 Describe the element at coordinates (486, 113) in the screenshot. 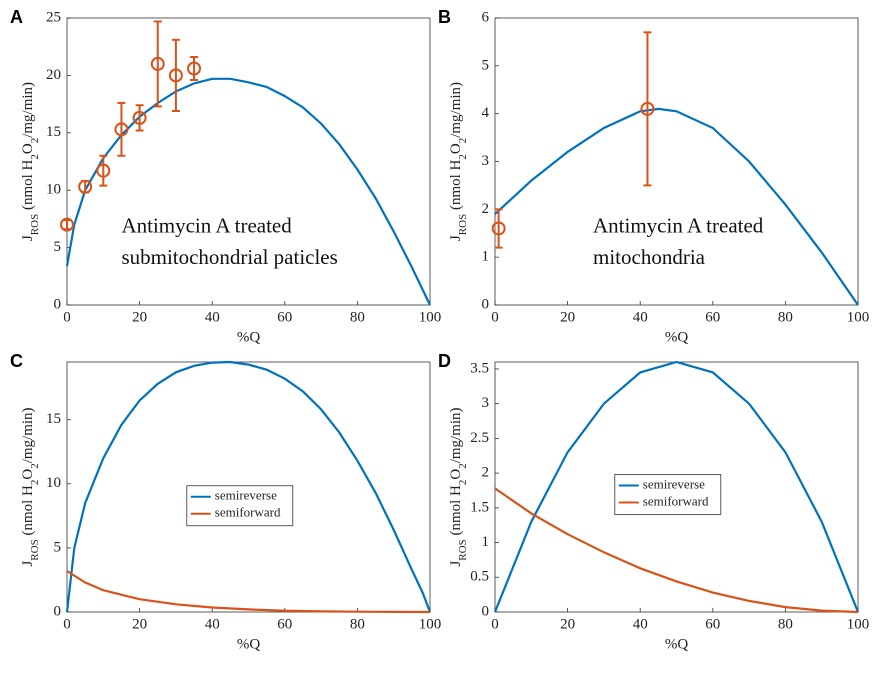

I see `y-tick-label: 4` at that location.